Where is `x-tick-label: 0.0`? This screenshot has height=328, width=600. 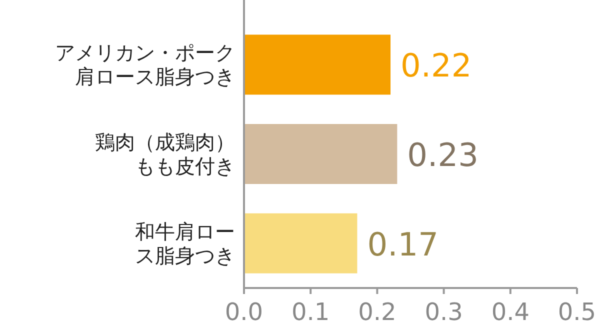
x-tick-label: 0.0 is located at coordinates (244, 312).